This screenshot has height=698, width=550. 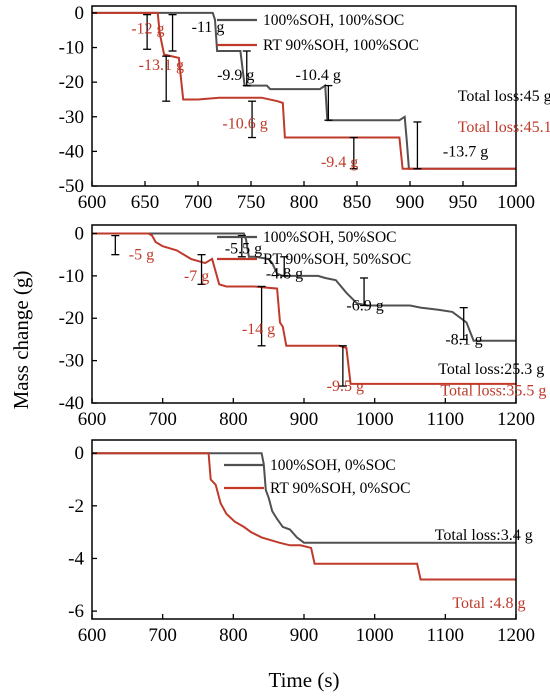 I want to click on y-tick-label: -4, so click(x=76, y=558).